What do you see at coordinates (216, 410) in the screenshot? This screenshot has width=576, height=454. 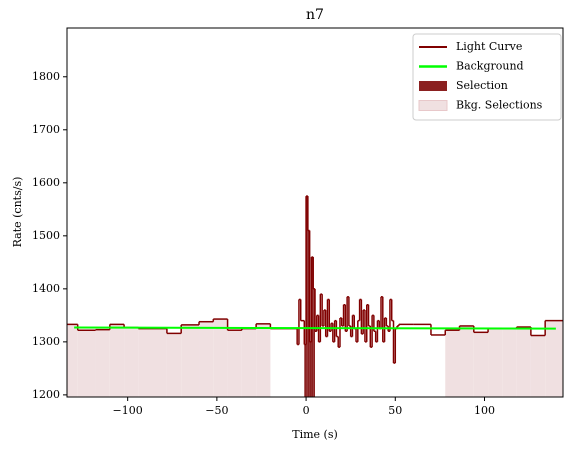 I see `x-tick-label: −50` at bounding box center [216, 410].